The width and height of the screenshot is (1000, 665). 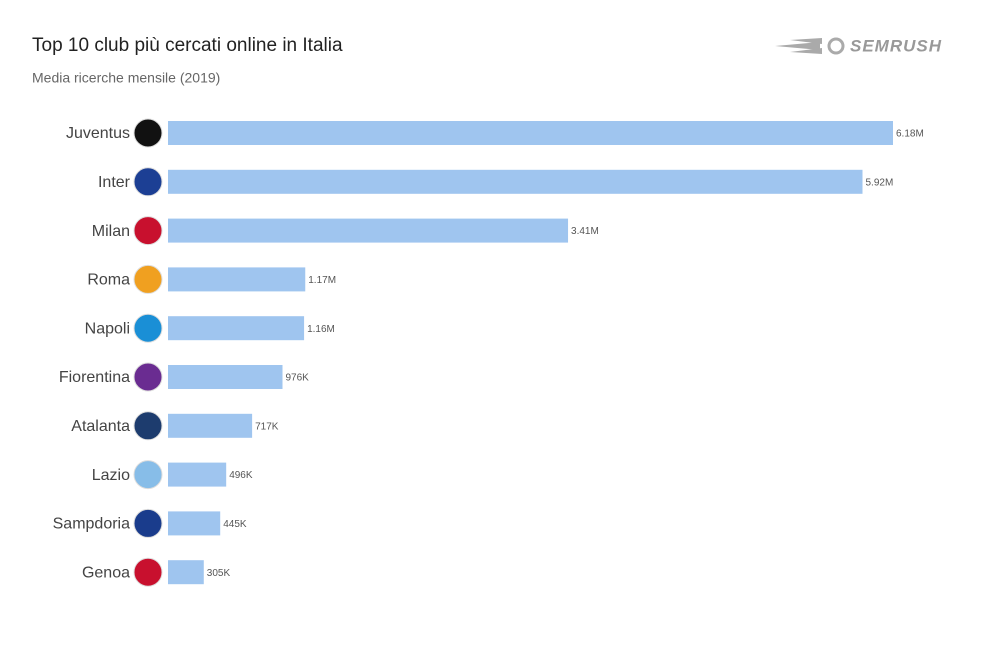 What do you see at coordinates (896, 45) in the screenshot?
I see `brand-name: SEMRUSH` at bounding box center [896, 45].